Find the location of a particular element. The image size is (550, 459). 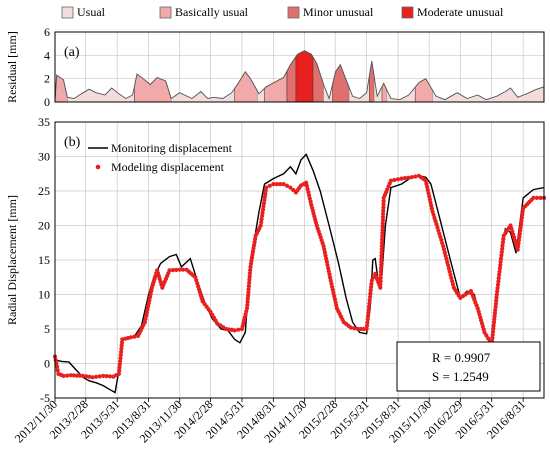

displacement-y-tick-label: 30 is located at coordinates (44, 157).